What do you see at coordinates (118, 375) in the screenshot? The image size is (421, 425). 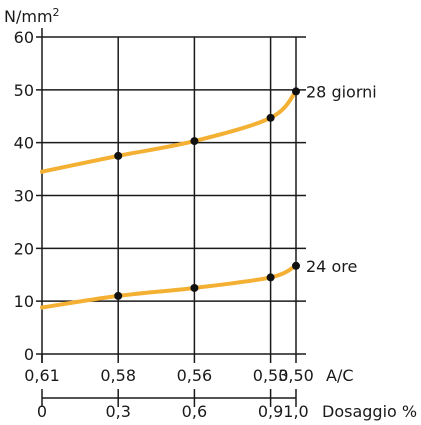 I see `x-ac-tick-label: 0,58` at bounding box center [118, 375].